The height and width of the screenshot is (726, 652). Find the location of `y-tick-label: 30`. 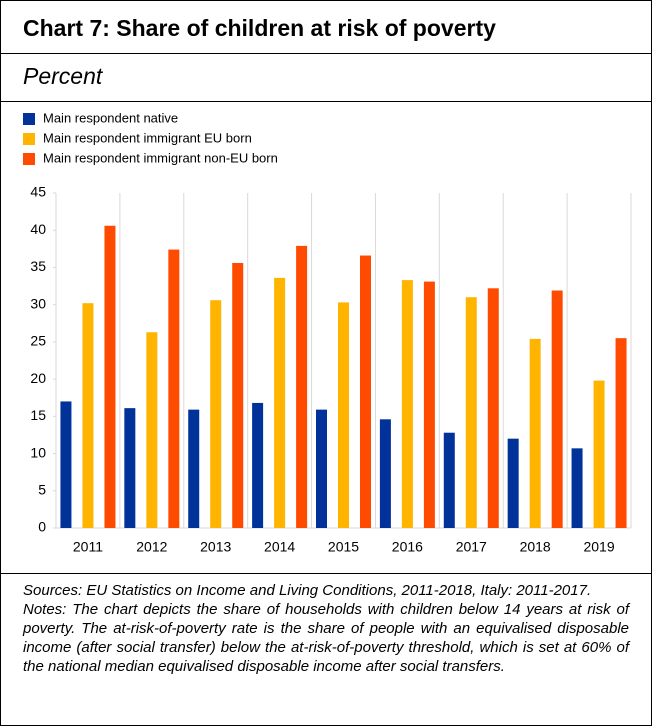

y-tick-label: 30 is located at coordinates (38, 303).